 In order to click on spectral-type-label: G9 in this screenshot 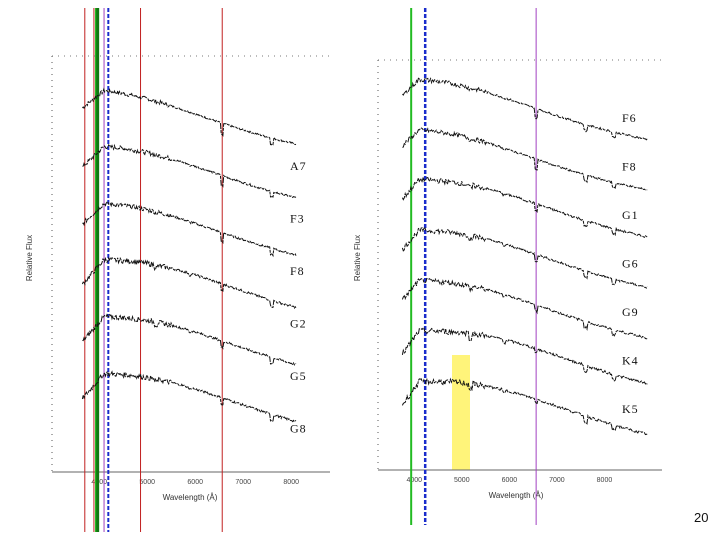, I will do `click(630, 312)`.